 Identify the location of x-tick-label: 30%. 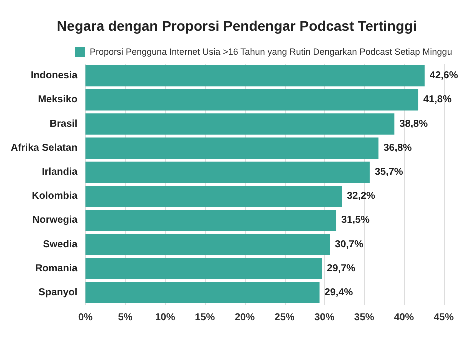
(324, 318).